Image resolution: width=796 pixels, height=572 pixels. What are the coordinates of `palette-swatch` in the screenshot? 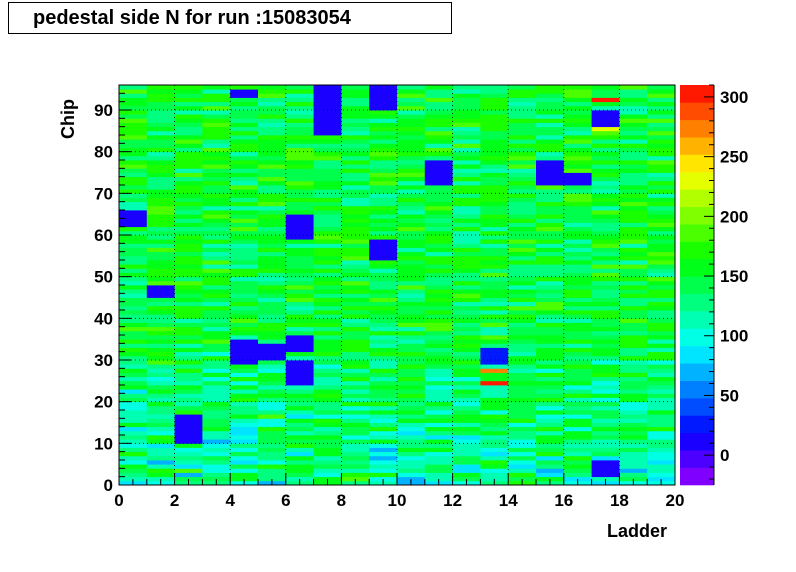 It's located at (697, 233).